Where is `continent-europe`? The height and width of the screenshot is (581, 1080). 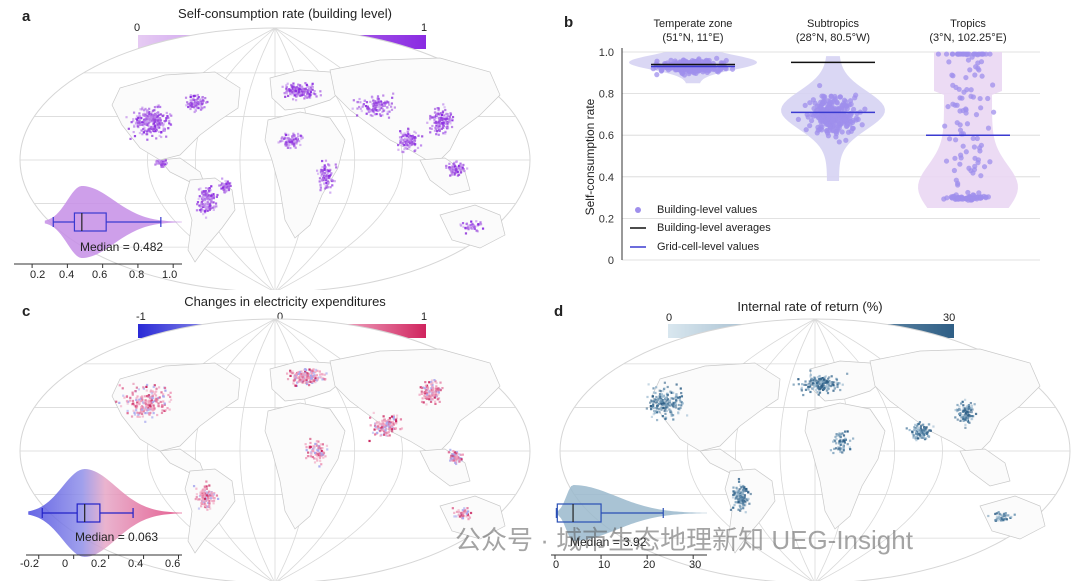 continent-europe is located at coordinates (847, 381).